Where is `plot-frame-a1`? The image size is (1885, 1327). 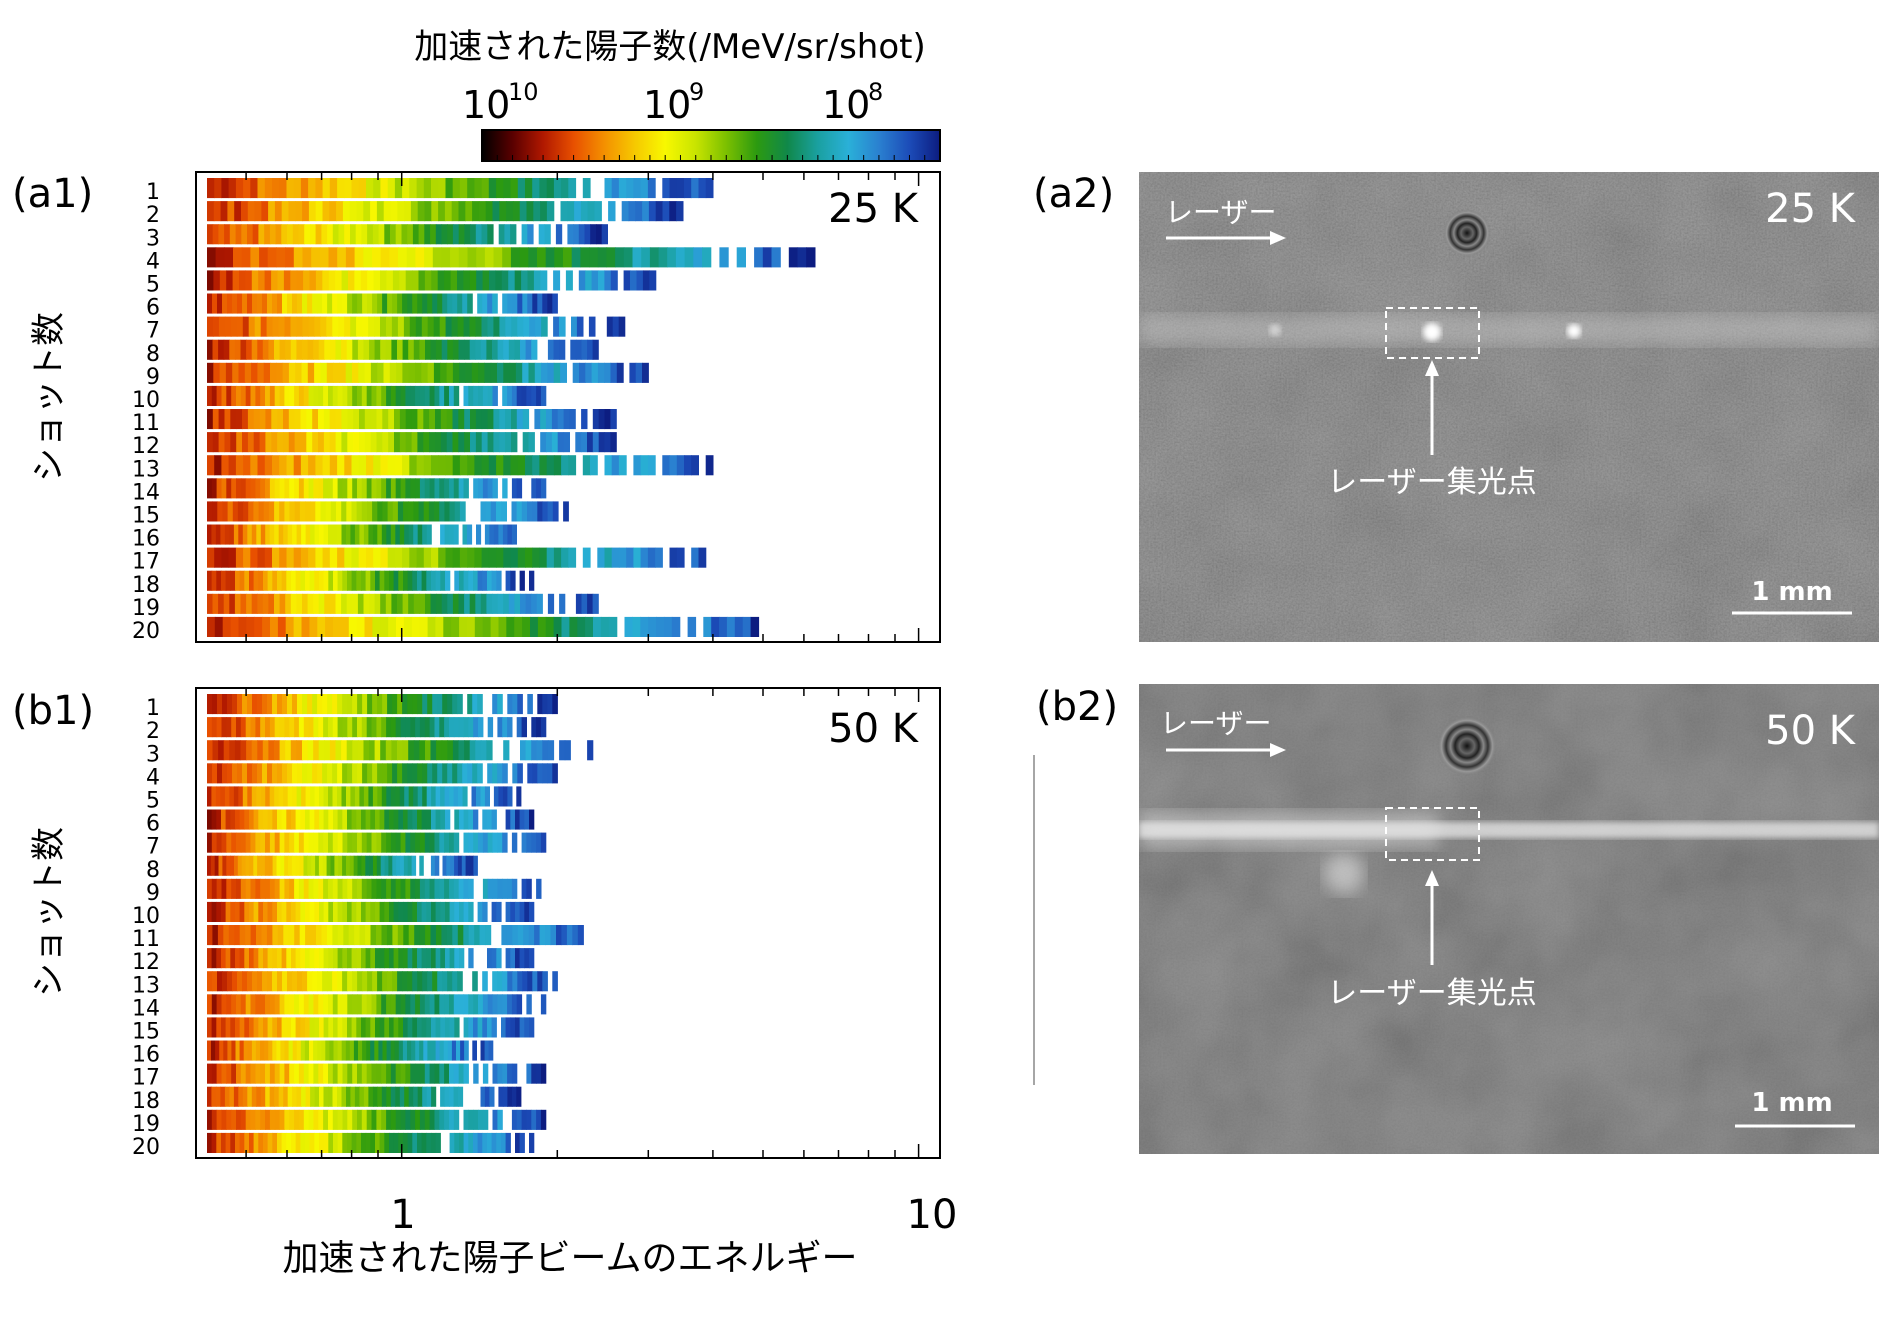 plot-frame-a1 is located at coordinates (568, 407).